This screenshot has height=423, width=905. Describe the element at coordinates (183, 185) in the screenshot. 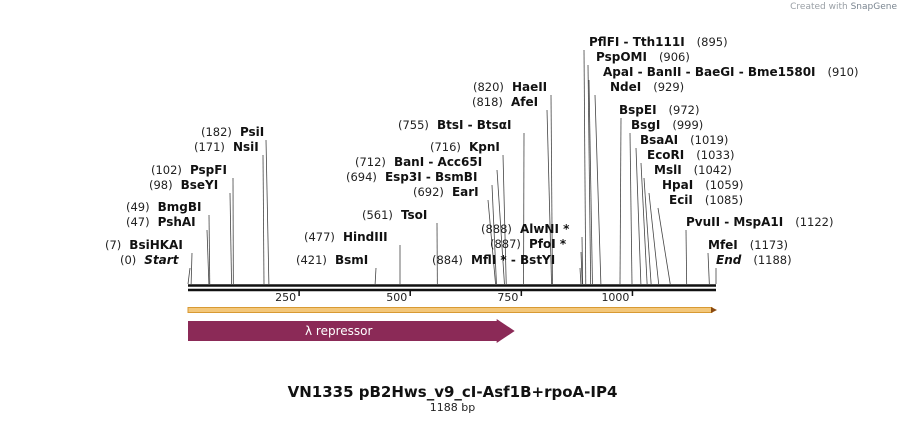

I see `restriction-site-label: (98) BseYI` at that location.